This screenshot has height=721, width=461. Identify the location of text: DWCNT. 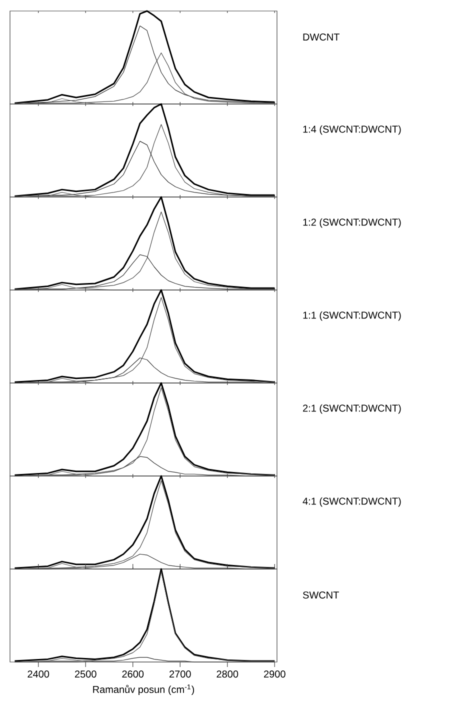
(321, 37).